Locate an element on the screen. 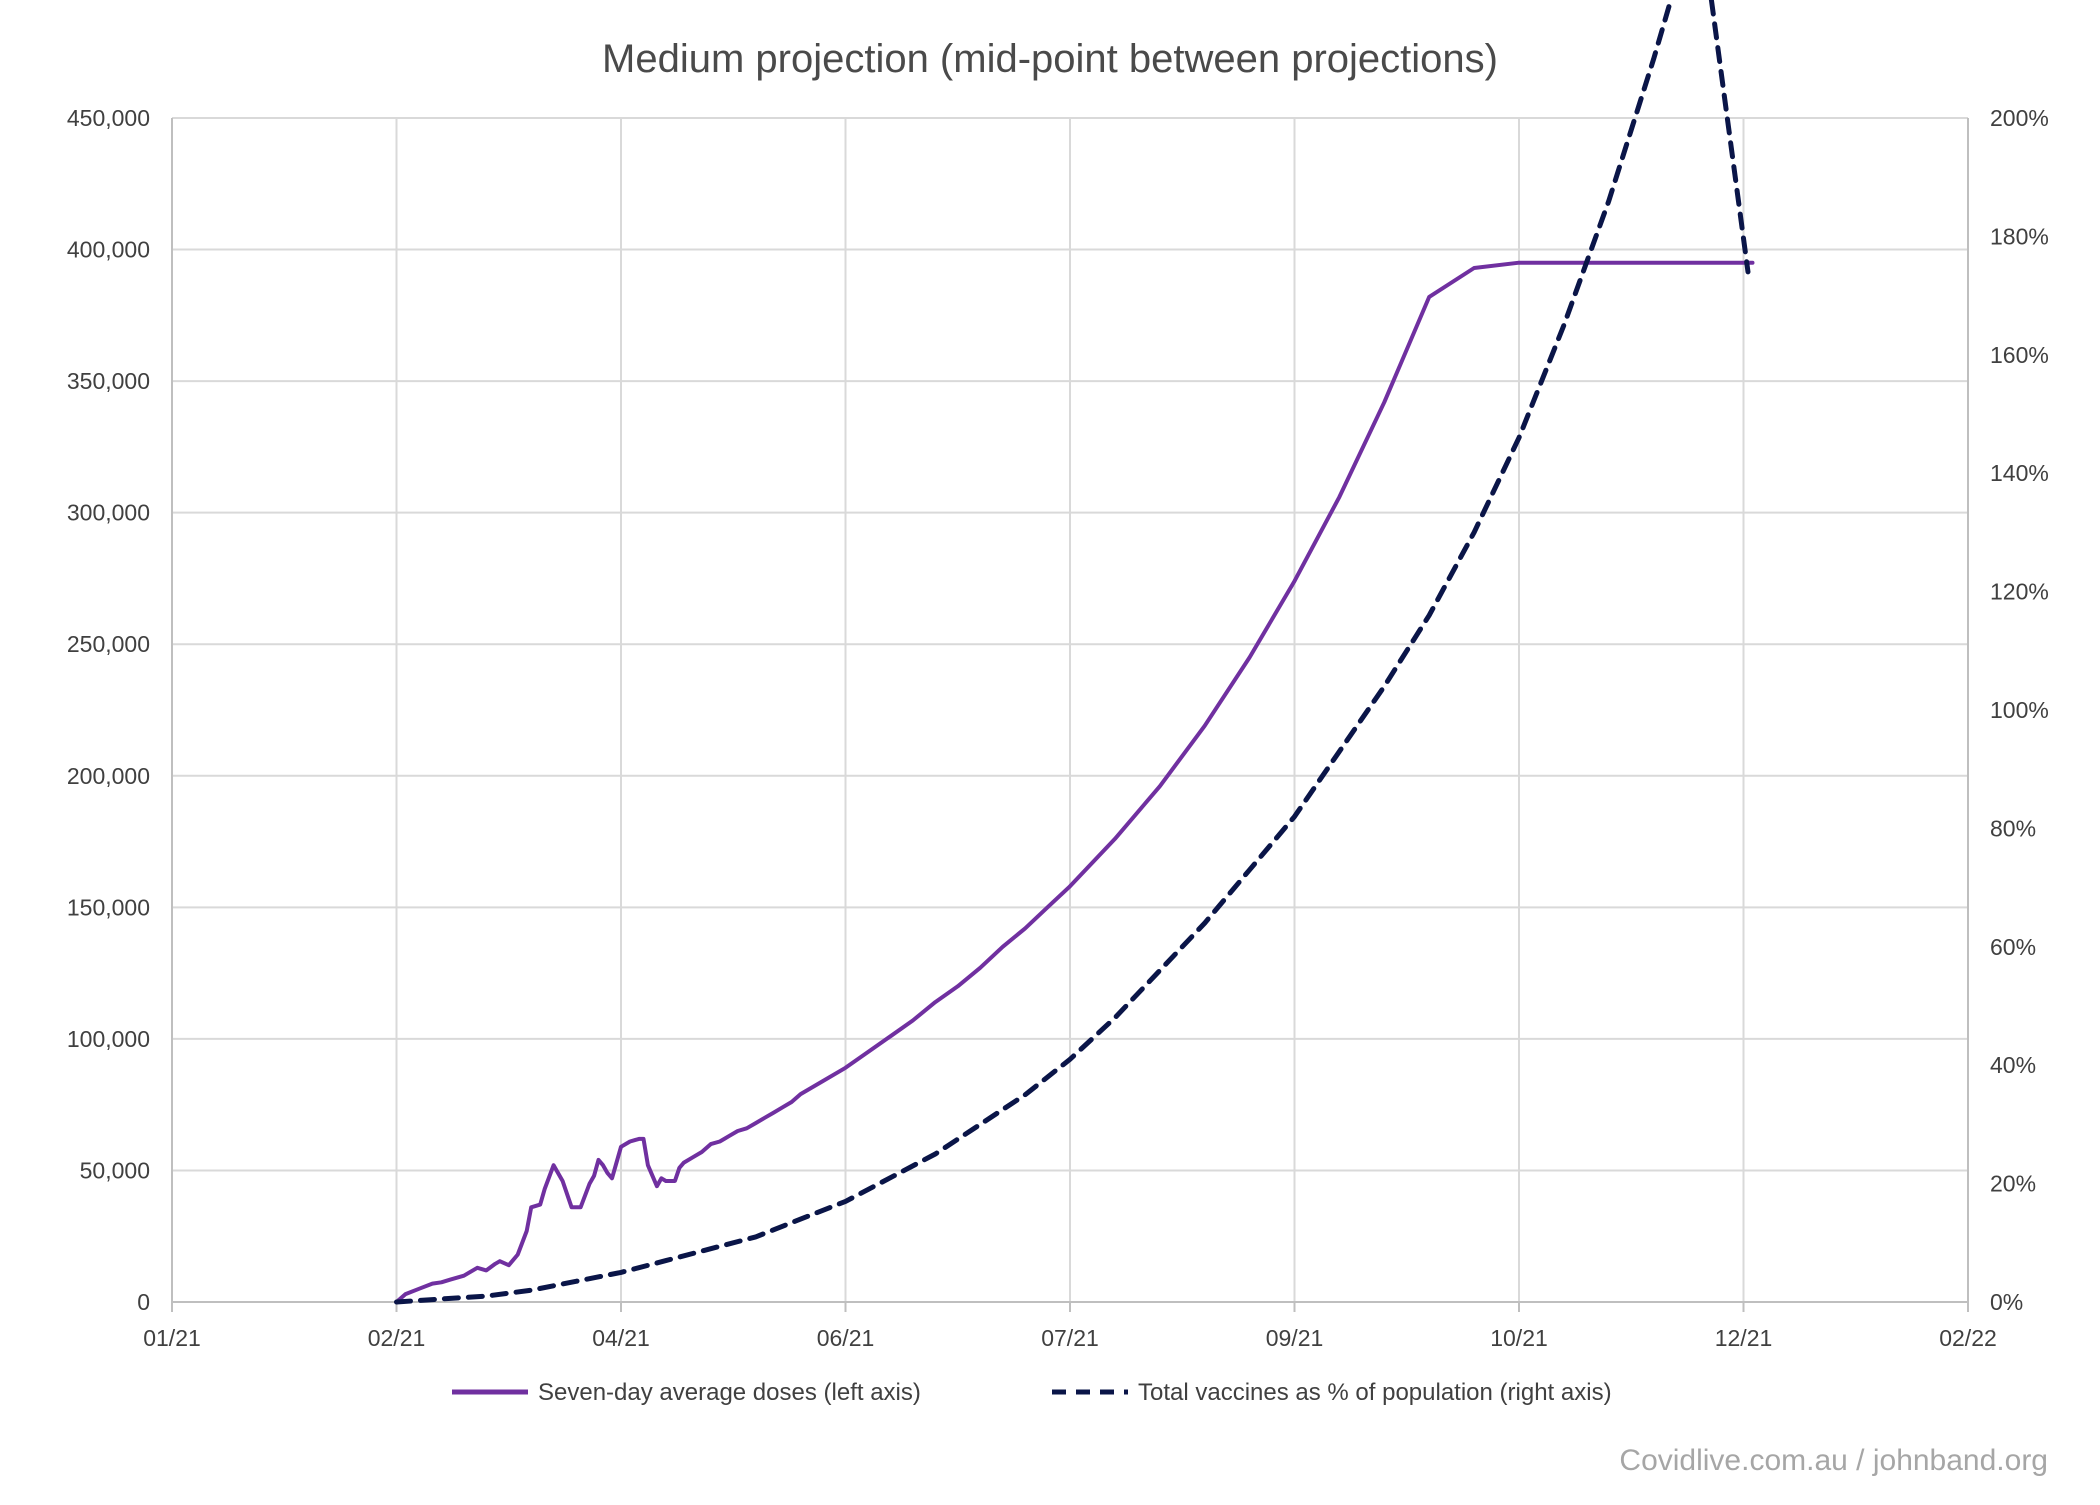 The image size is (2100, 1505). y-tick-label-left: 350,000 is located at coordinates (108, 381).